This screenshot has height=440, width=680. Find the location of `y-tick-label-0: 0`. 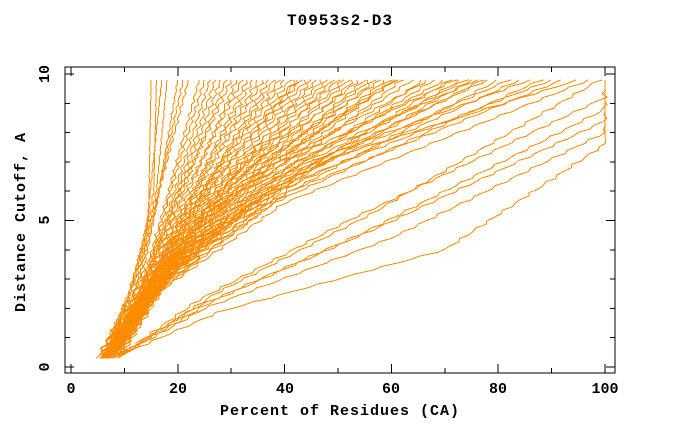

y-tick-label-0: 0 is located at coordinates (45, 367).